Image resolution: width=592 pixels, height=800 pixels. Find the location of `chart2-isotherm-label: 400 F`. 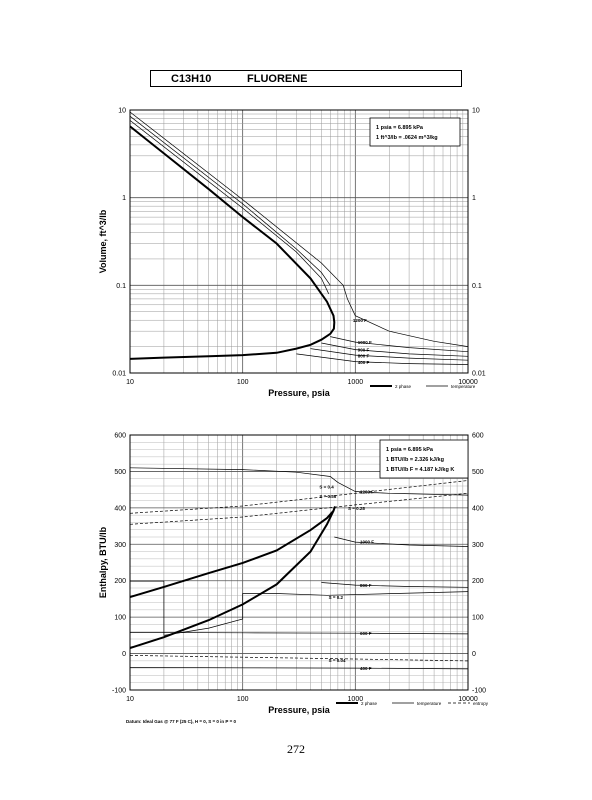

chart2-isotherm-label: 400 F is located at coordinates (366, 668).